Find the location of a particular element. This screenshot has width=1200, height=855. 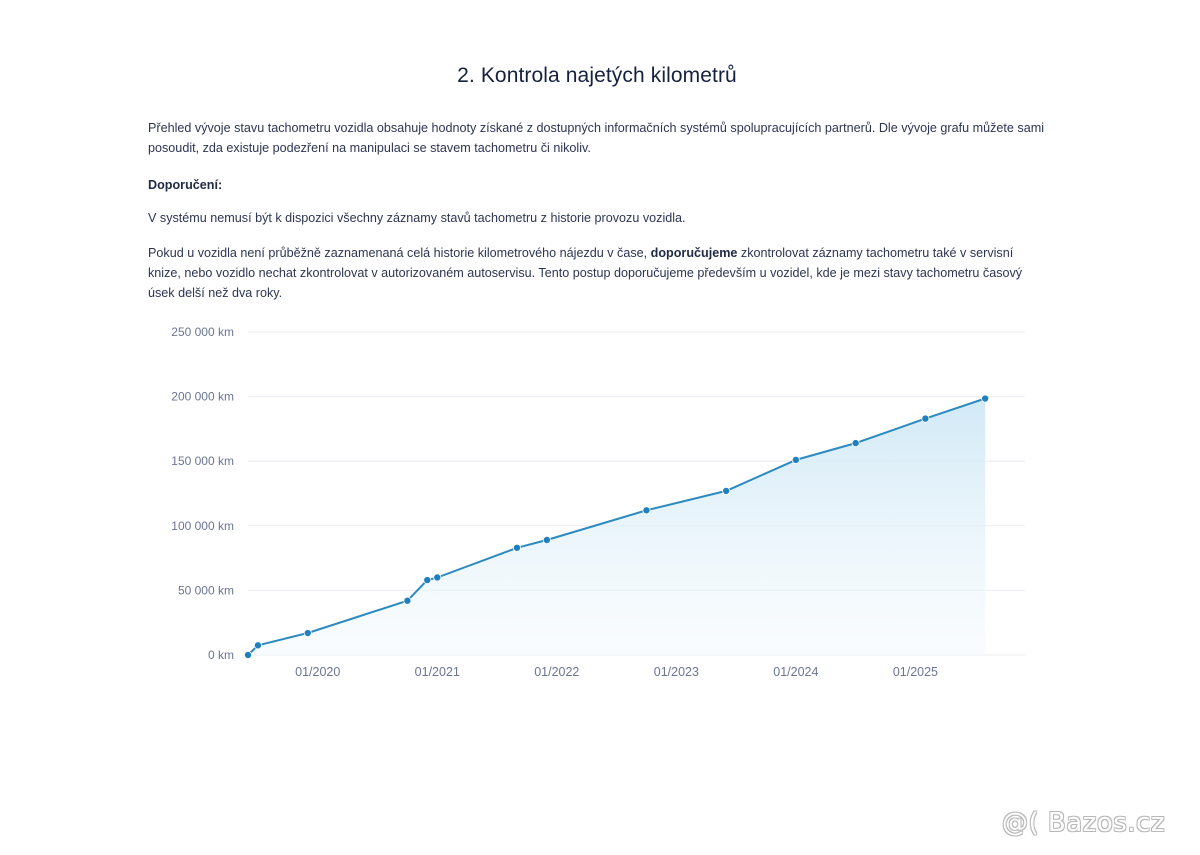

y-tick-label: 0 km is located at coordinates (221, 655).